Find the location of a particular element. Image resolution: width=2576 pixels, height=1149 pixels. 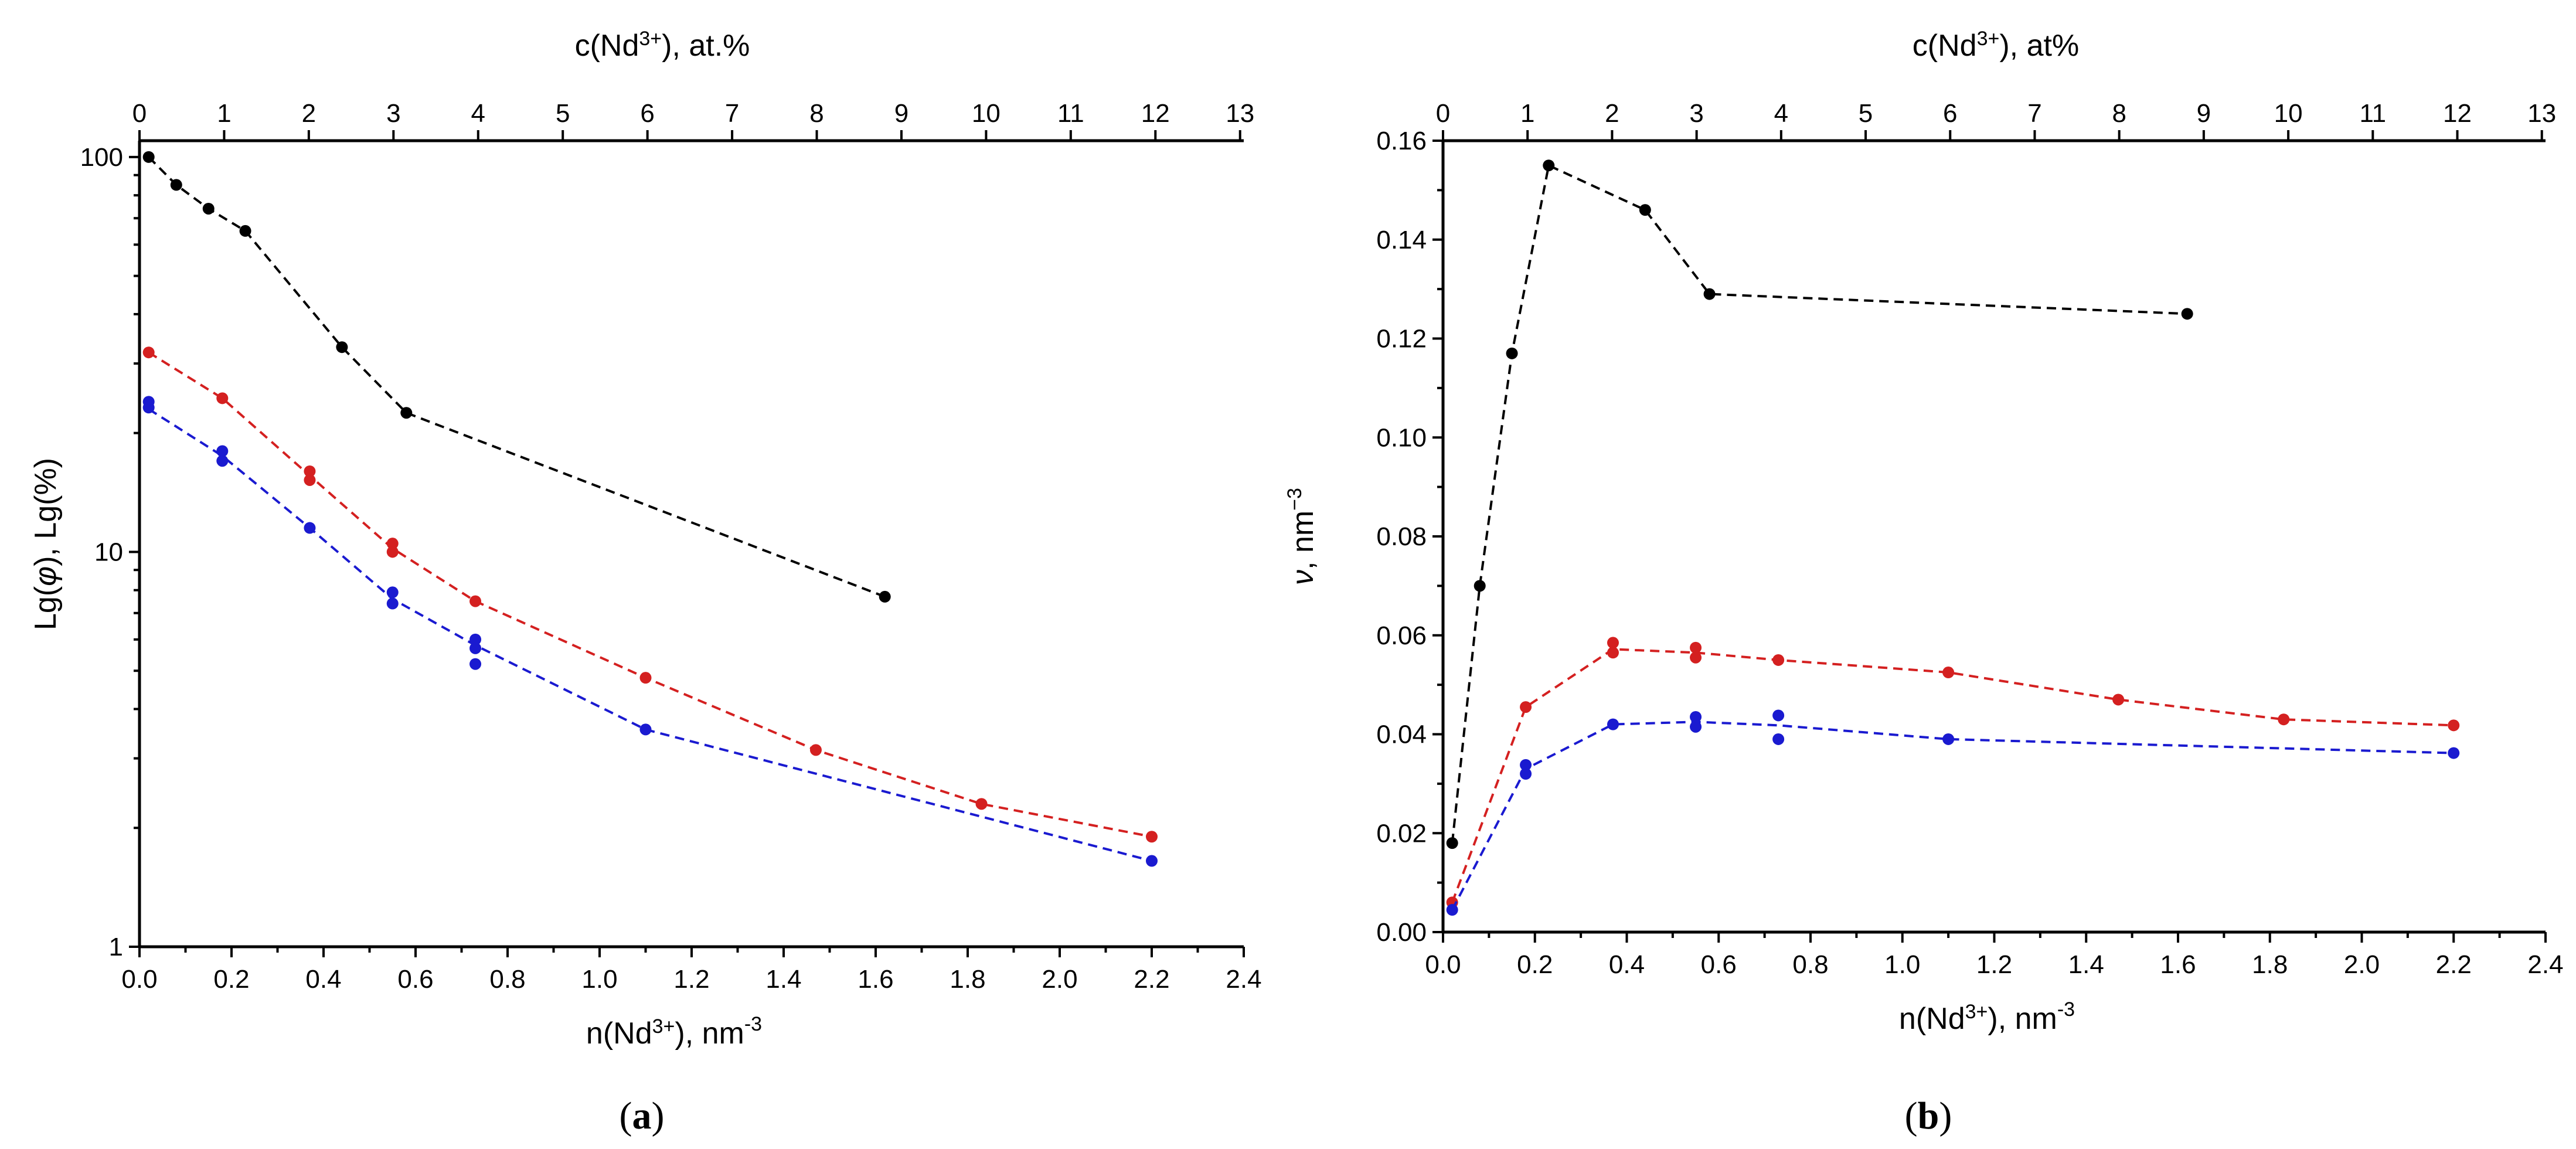

top-tick-label-a-12: 12 is located at coordinates (1155, 113).